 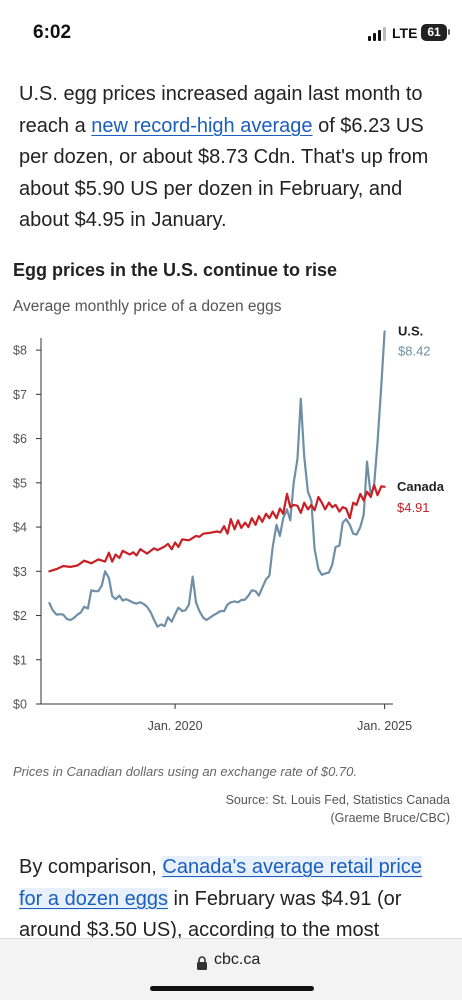 I want to click on y-tick-label: $6, so click(x=20, y=439).